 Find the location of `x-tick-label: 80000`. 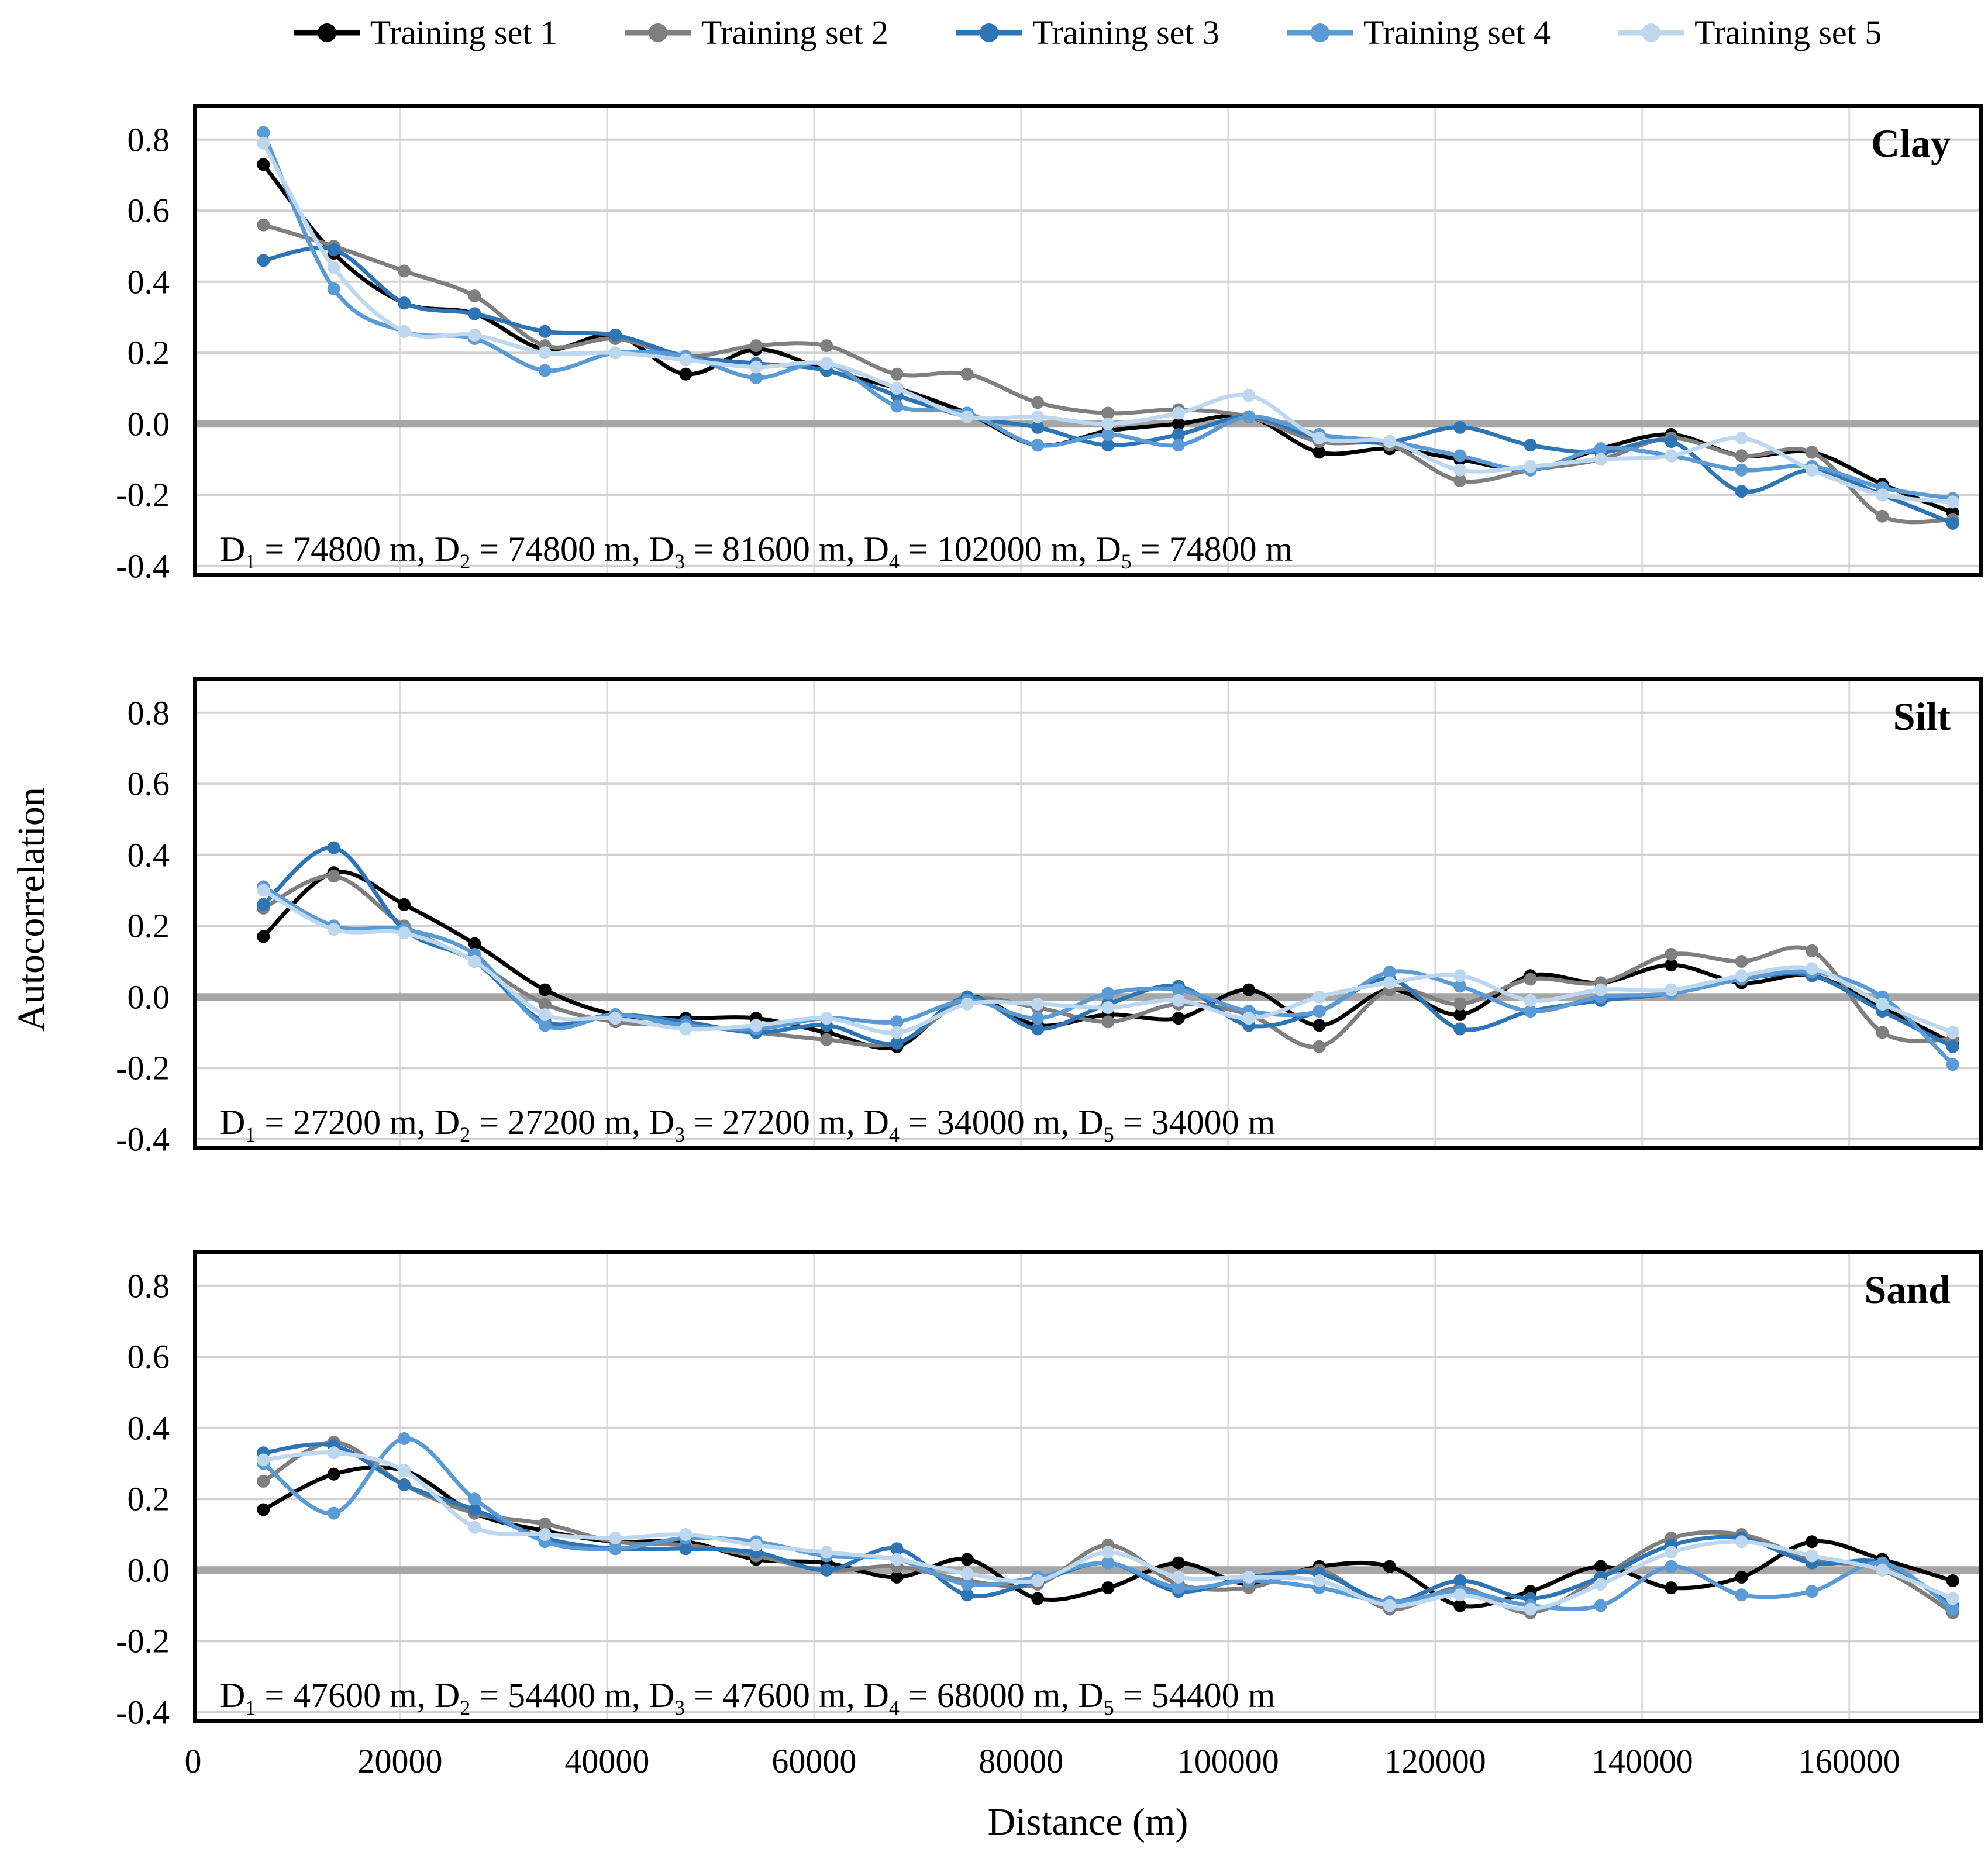

x-tick-label: 80000 is located at coordinates (1022, 1761).